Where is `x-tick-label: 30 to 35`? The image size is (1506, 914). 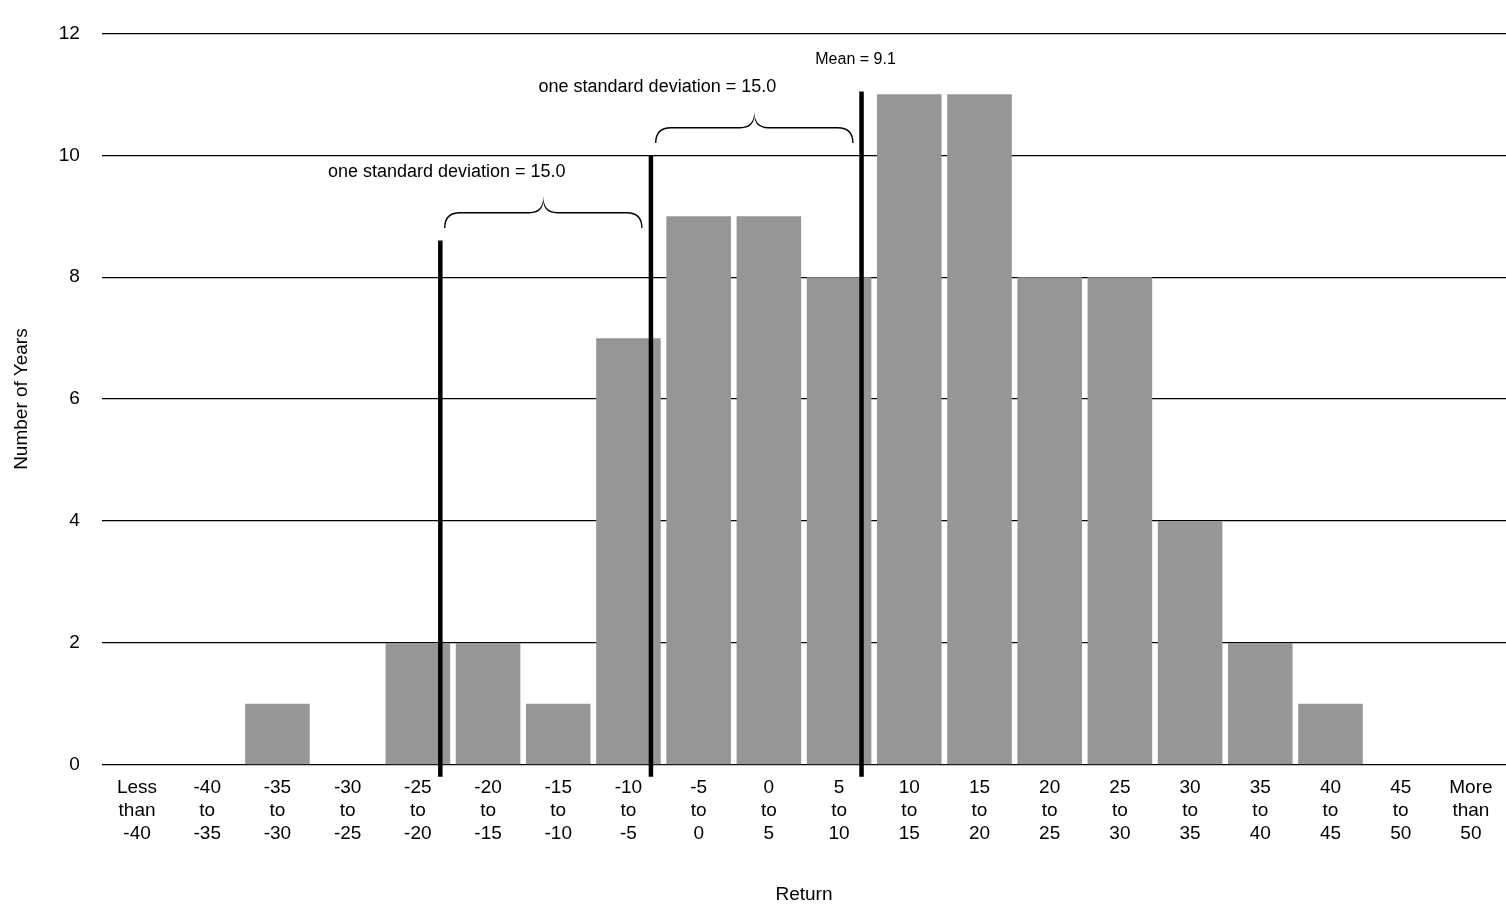 x-tick-label: 30 to 35 is located at coordinates (1190, 810).